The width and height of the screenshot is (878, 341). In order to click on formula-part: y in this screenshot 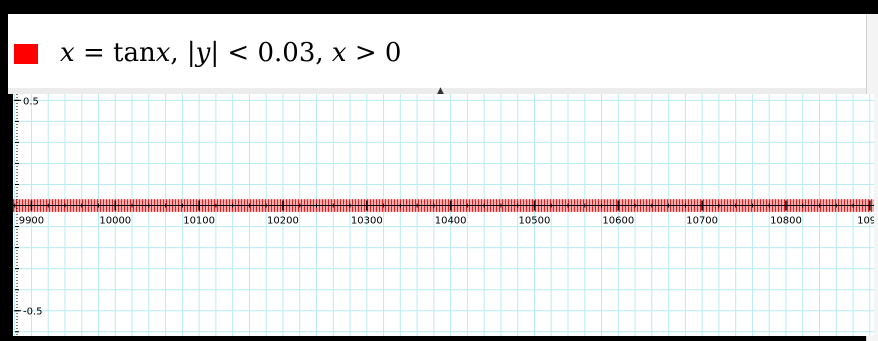, I will do `click(203, 53)`.